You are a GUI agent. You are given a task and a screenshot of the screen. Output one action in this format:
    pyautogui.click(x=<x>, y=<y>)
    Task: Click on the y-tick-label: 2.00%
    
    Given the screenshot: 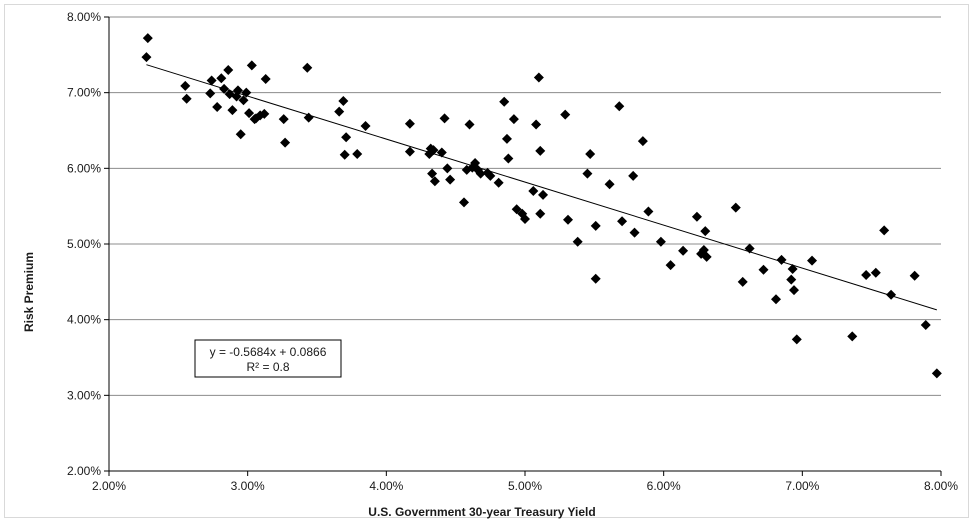 What is the action you would take?
    pyautogui.click(x=84, y=471)
    